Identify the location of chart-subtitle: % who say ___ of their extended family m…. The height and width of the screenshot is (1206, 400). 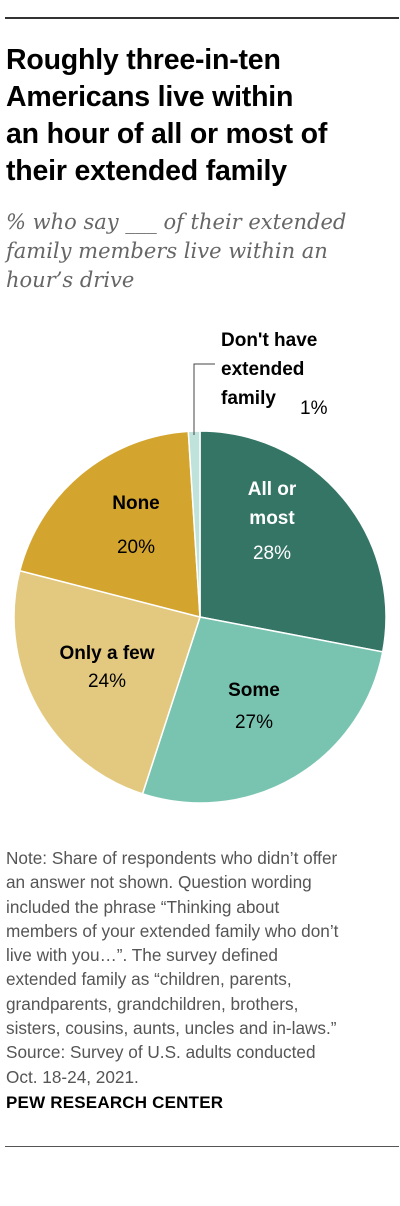
(200, 251).